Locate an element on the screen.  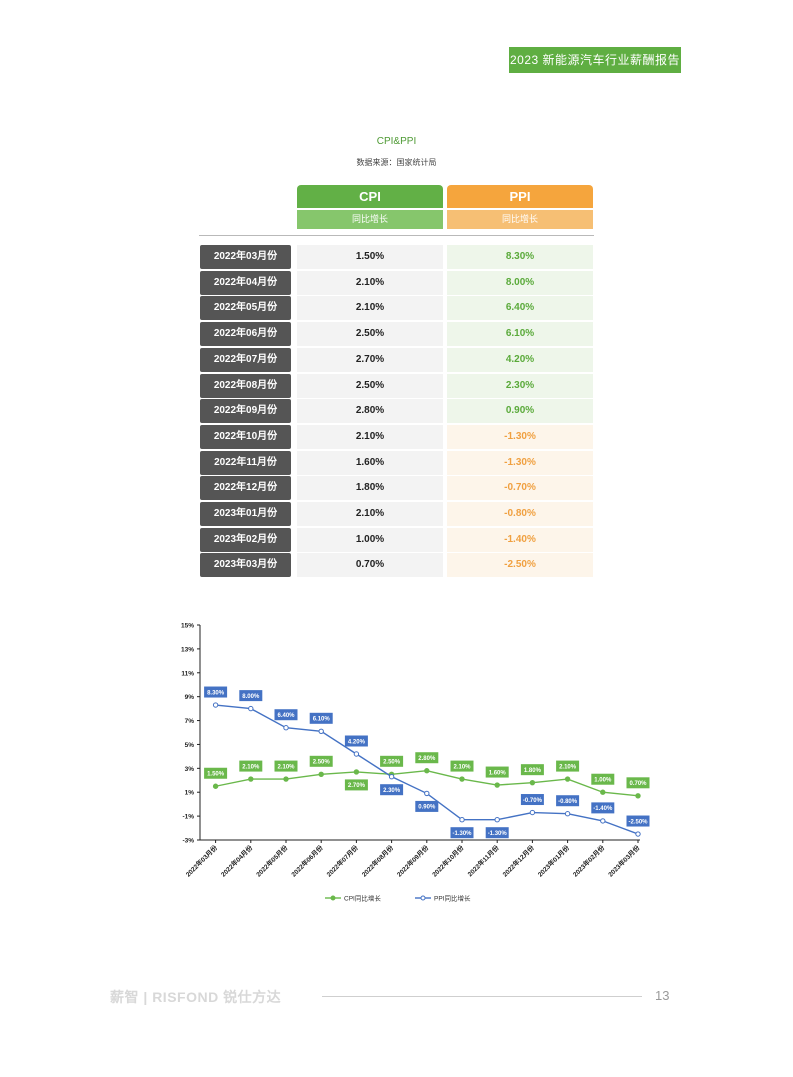
y-tick-label: -3% is located at coordinates (188, 841).